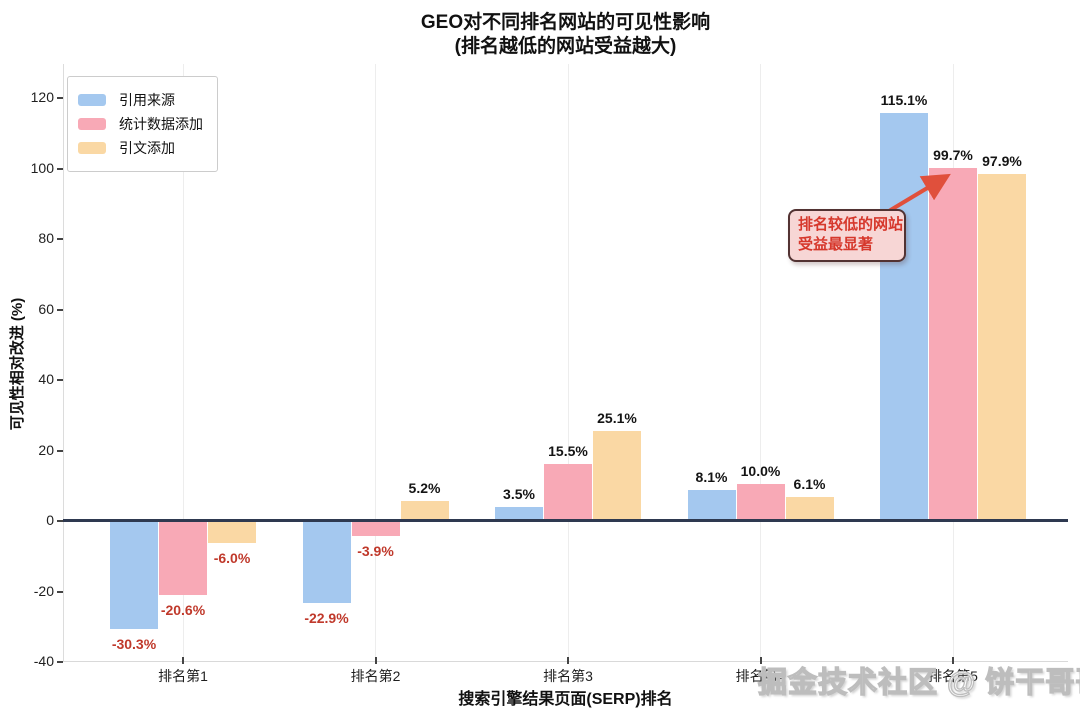  I want to click on watermark: 掘金技术社区 @ 饼干哥哥, so click(918, 682).